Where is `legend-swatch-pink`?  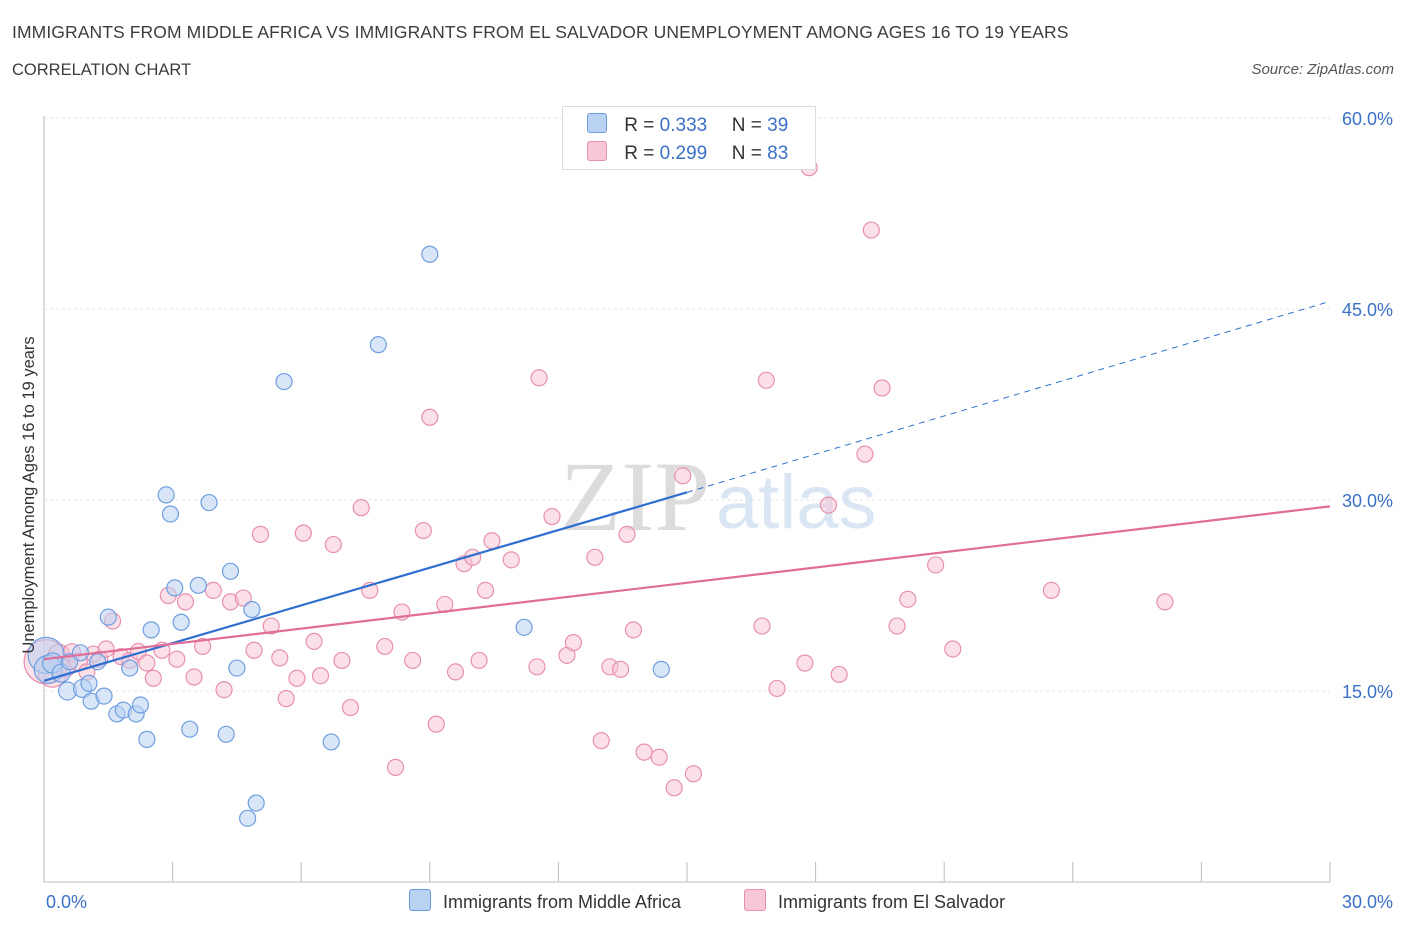
legend-swatch-pink is located at coordinates (597, 151).